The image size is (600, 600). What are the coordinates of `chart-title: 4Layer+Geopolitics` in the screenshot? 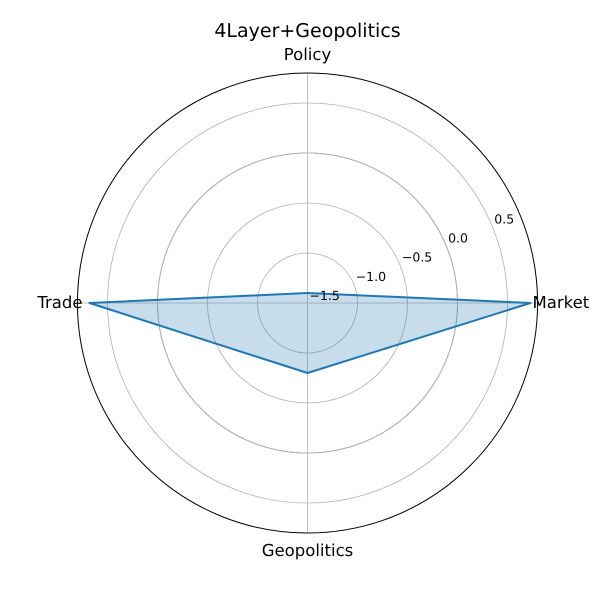 It's located at (307, 31).